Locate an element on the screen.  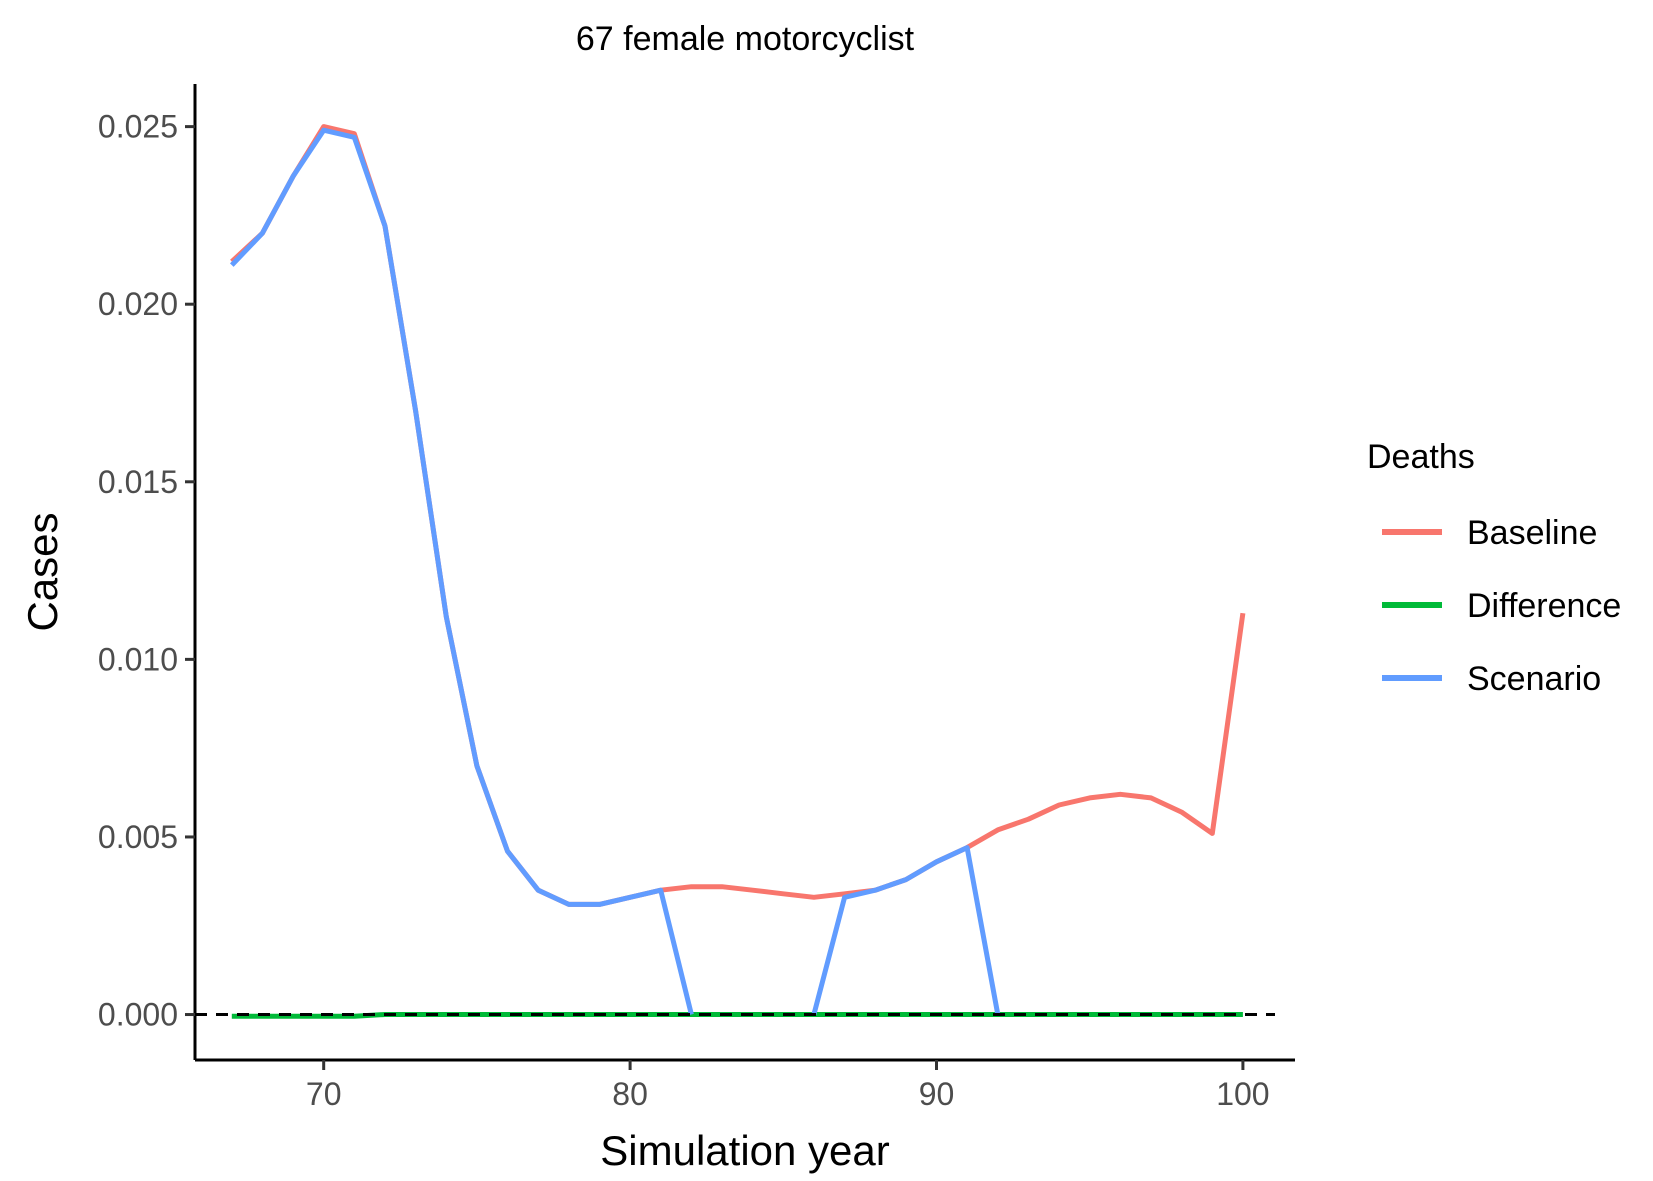
y-tick-label: 0.020 is located at coordinates (138, 304).